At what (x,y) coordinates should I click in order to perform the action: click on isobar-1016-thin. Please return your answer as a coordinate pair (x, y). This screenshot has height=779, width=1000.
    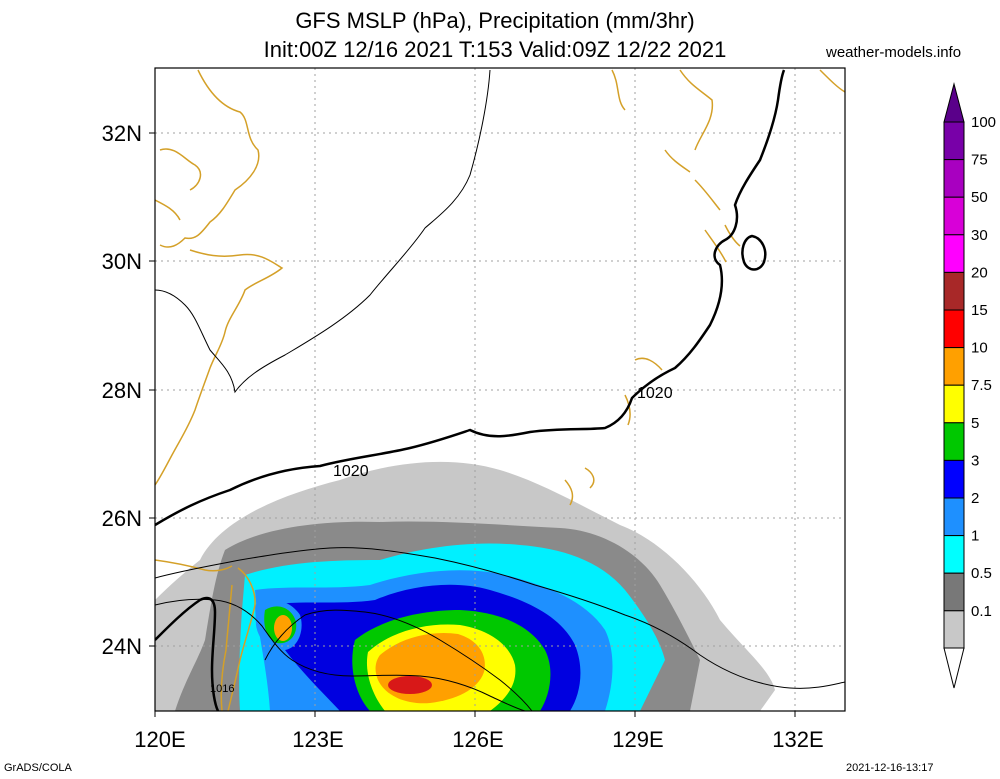
    Looking at the image, I should click on (398, 660).